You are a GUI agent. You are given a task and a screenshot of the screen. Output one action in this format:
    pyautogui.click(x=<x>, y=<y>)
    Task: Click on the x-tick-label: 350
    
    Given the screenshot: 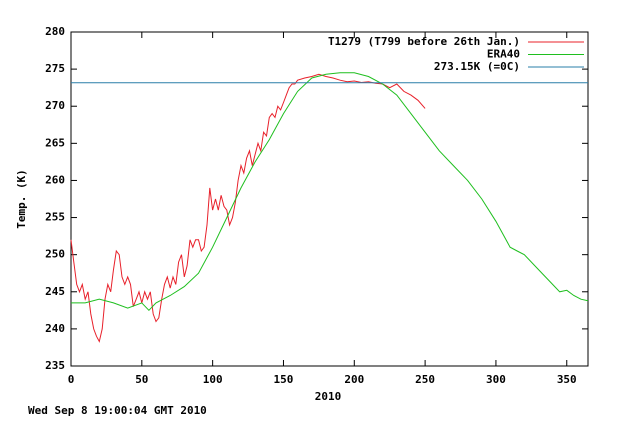 What is the action you would take?
    pyautogui.click(x=567, y=379)
    